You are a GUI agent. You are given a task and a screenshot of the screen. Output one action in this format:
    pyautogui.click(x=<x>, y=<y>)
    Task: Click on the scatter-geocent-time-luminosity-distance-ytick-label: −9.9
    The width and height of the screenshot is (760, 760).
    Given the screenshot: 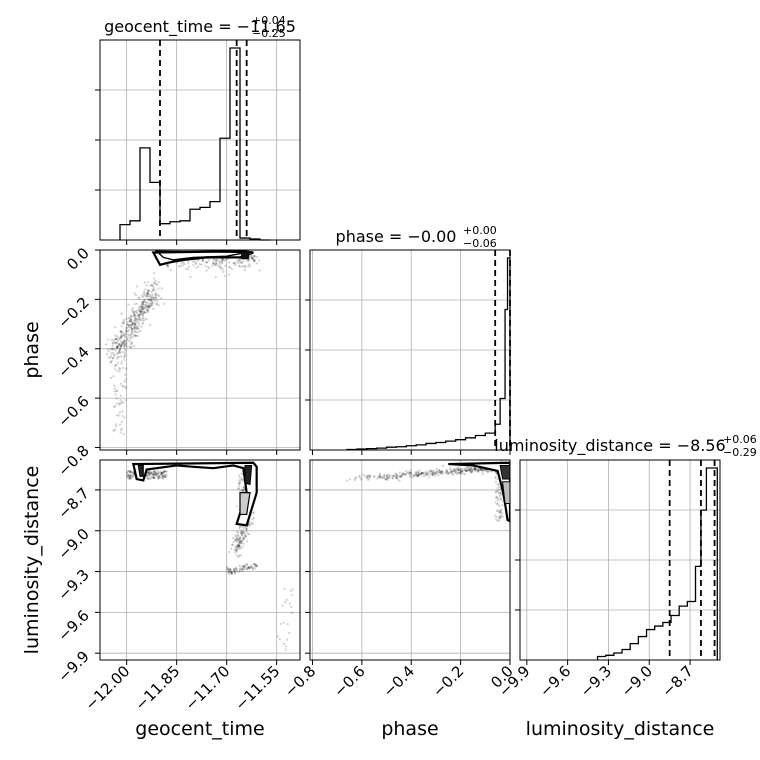 What is the action you would take?
    pyautogui.click(x=73, y=666)
    